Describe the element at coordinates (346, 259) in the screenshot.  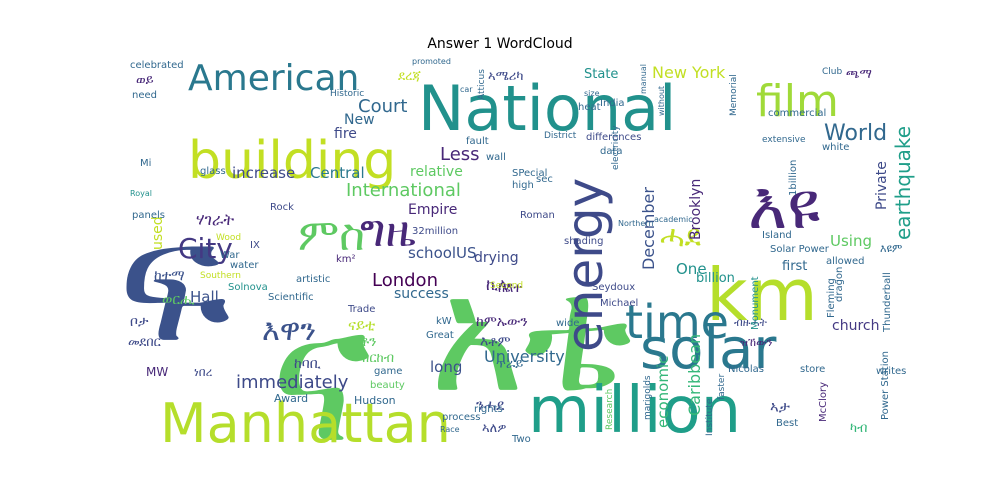
I see `word-101: km²` at that location.